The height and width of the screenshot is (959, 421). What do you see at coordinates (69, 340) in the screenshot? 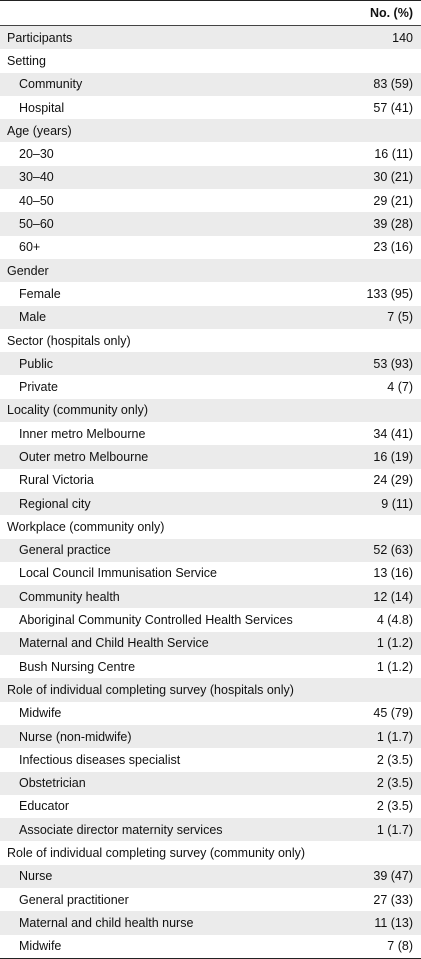
I see `section-label: Sector (hospitals only)` at bounding box center [69, 340].